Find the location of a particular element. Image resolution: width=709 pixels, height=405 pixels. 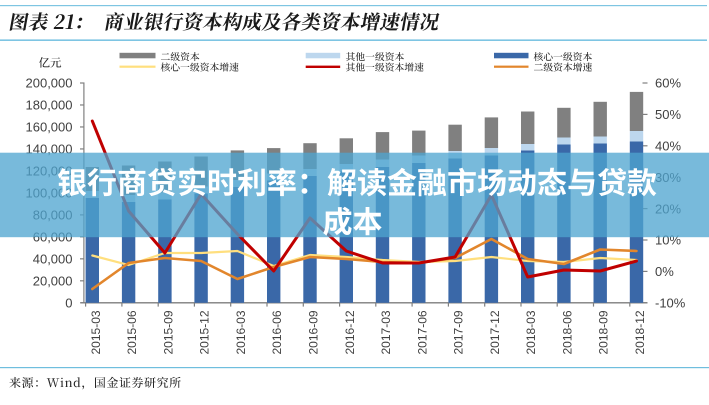

svg-text: 20,000 is located at coordinates (53, 280).